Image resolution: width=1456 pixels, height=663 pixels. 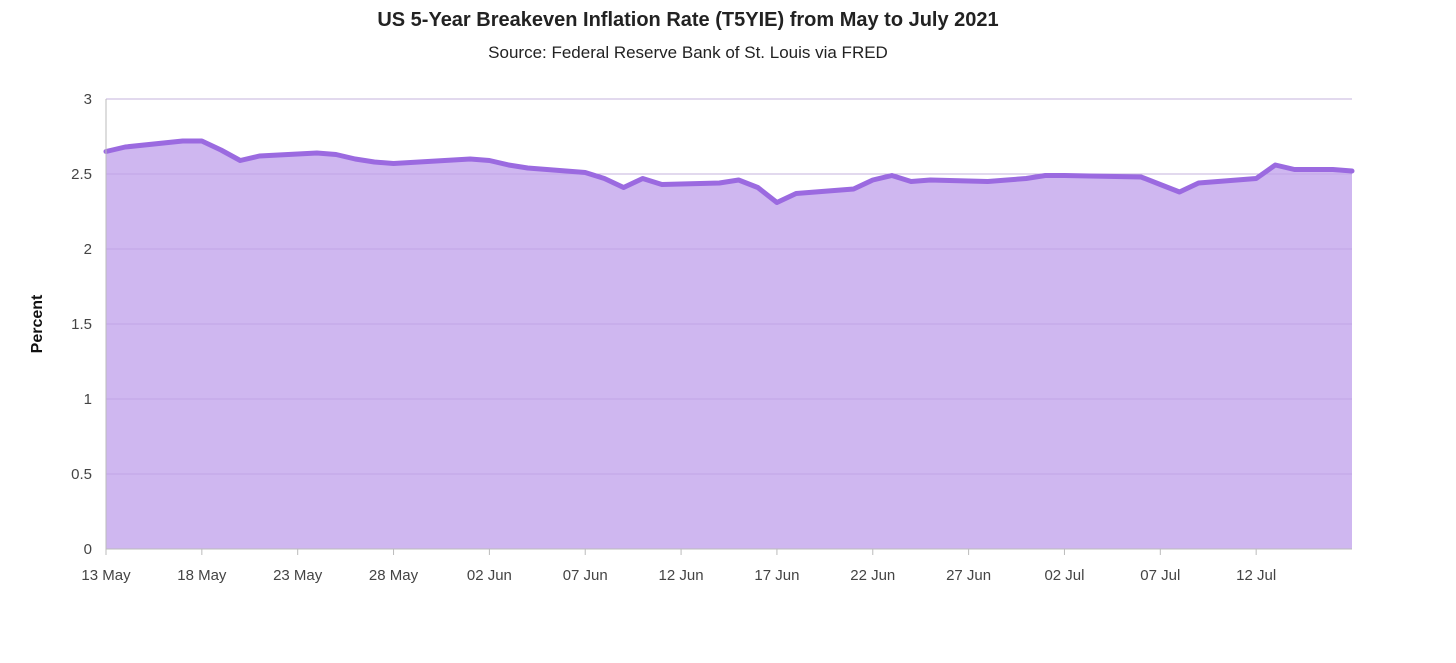 I want to click on y-axis-ticks: 0 0.5 1 1.5 2 2.5 3, so click(x=81, y=324).